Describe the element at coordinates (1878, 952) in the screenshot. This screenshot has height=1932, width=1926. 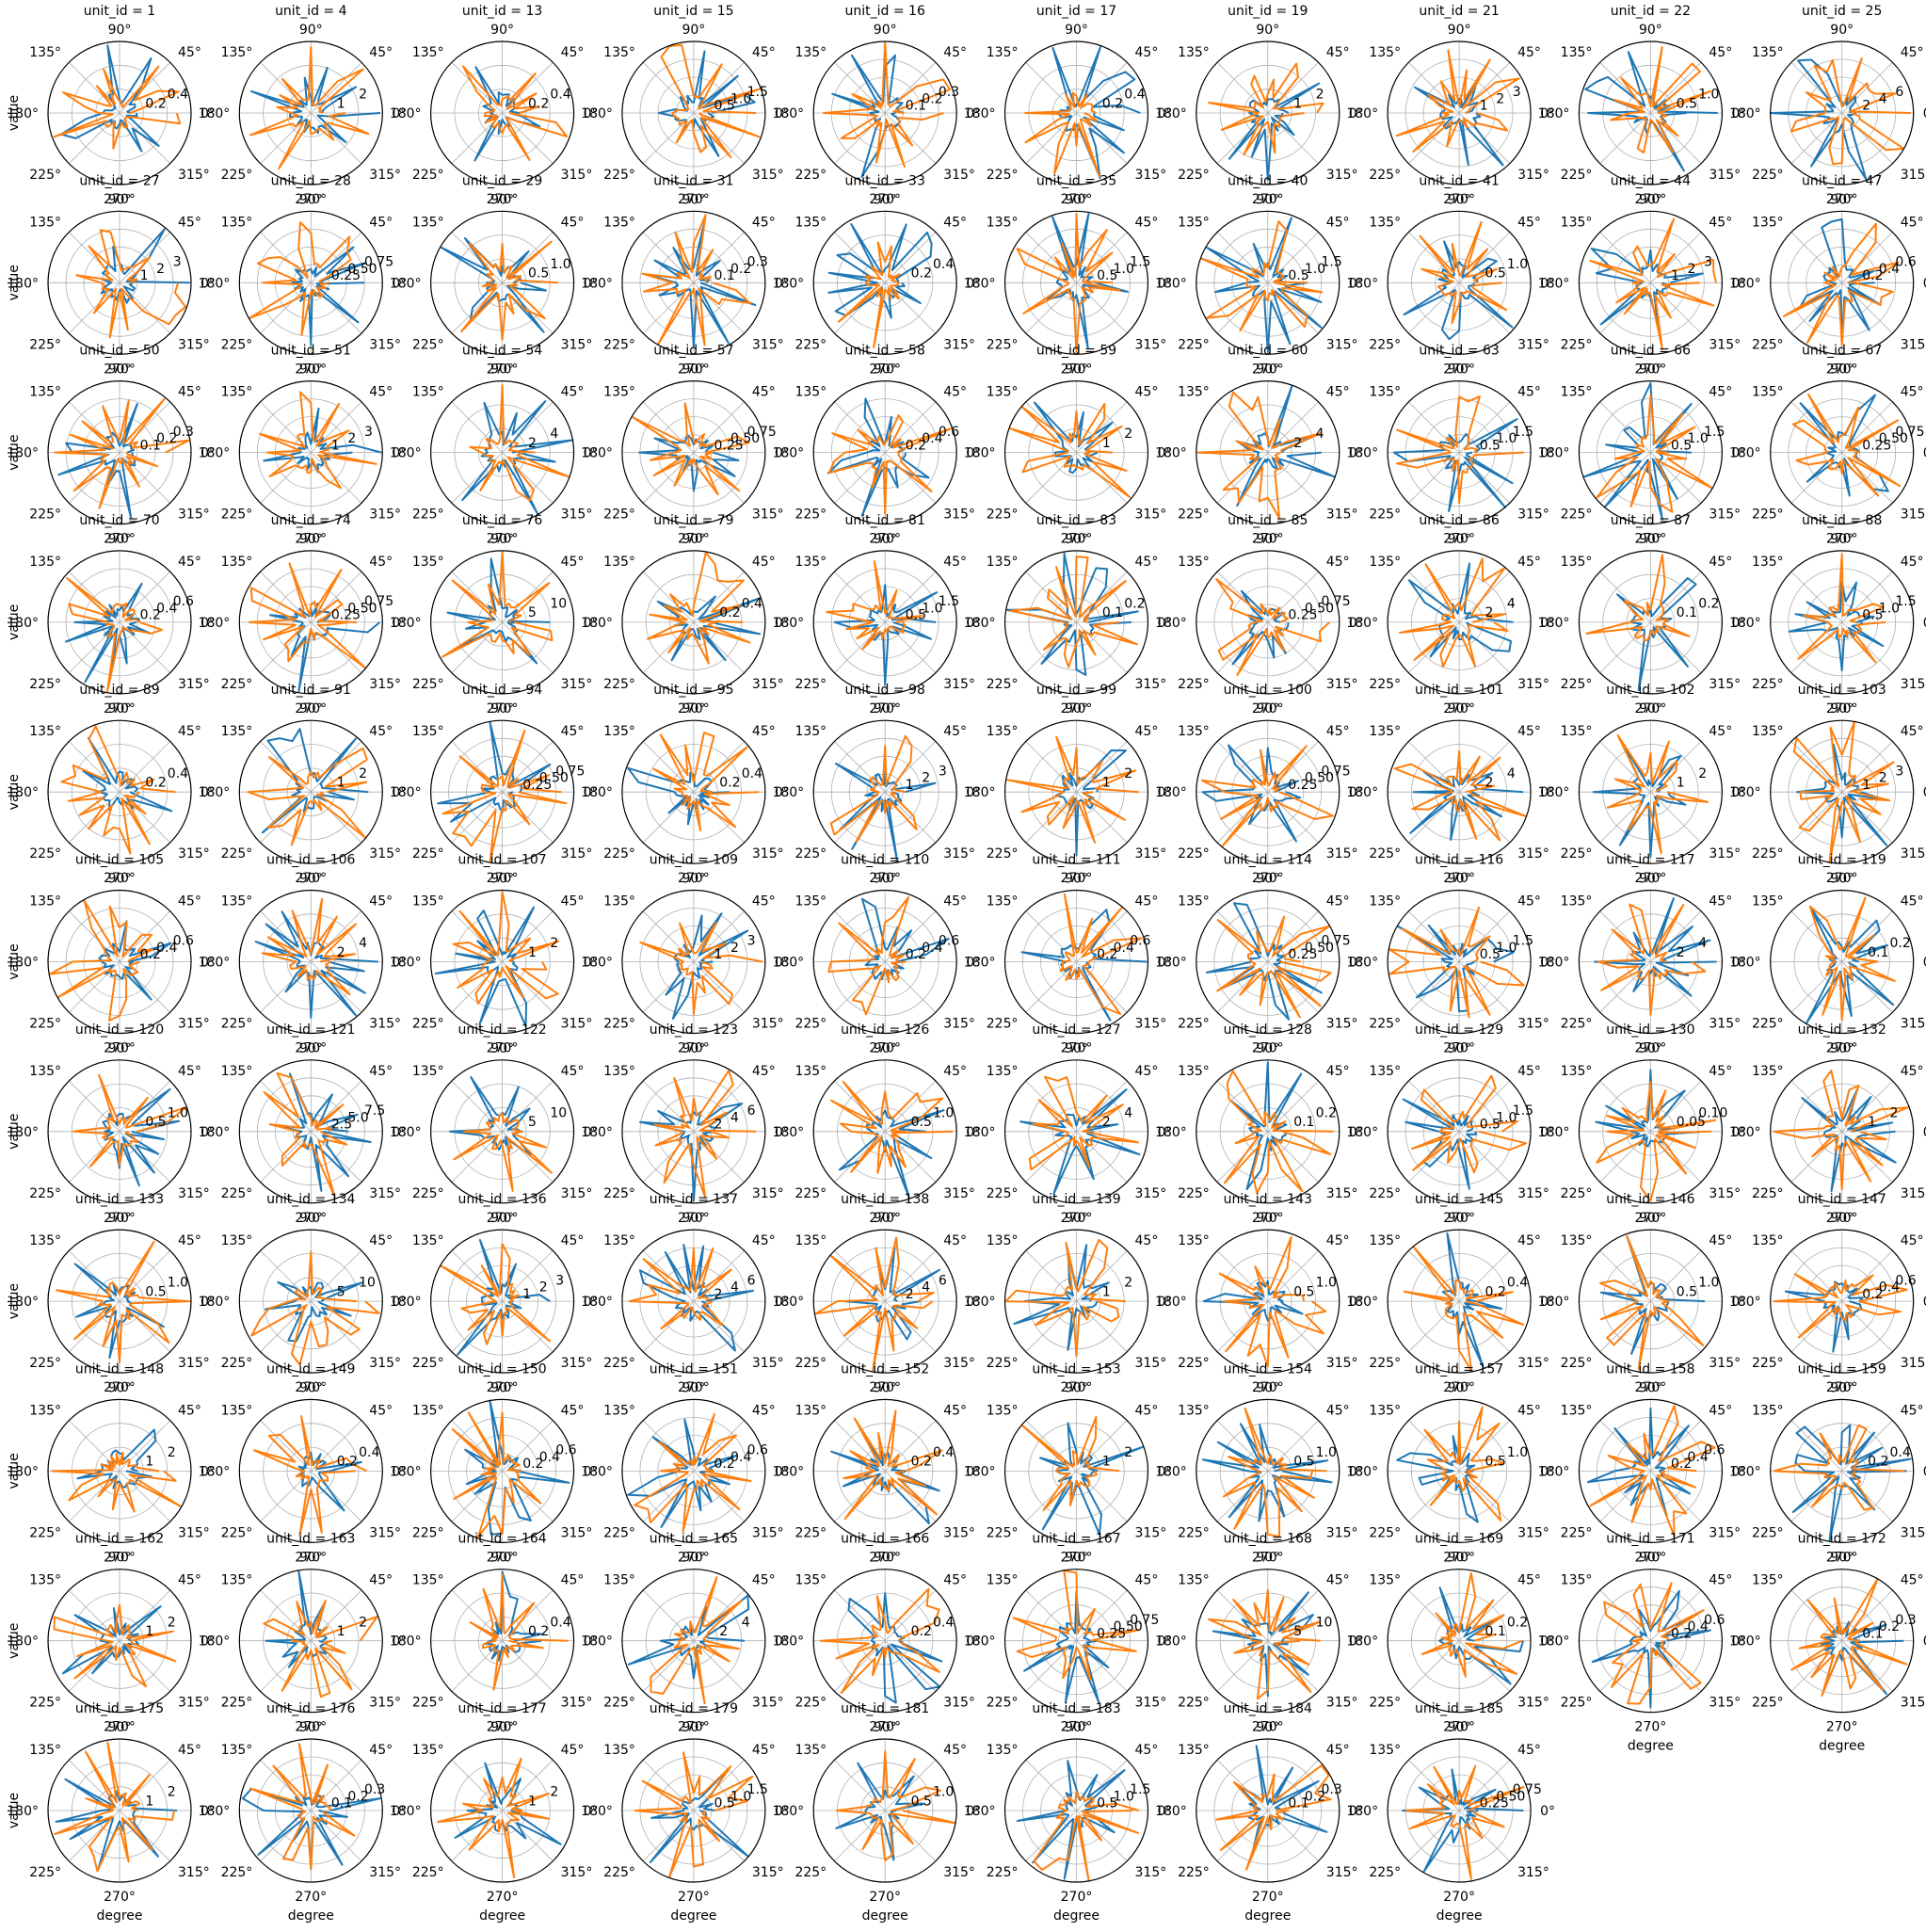
I see `radial-tick-label: 0.1` at that location.